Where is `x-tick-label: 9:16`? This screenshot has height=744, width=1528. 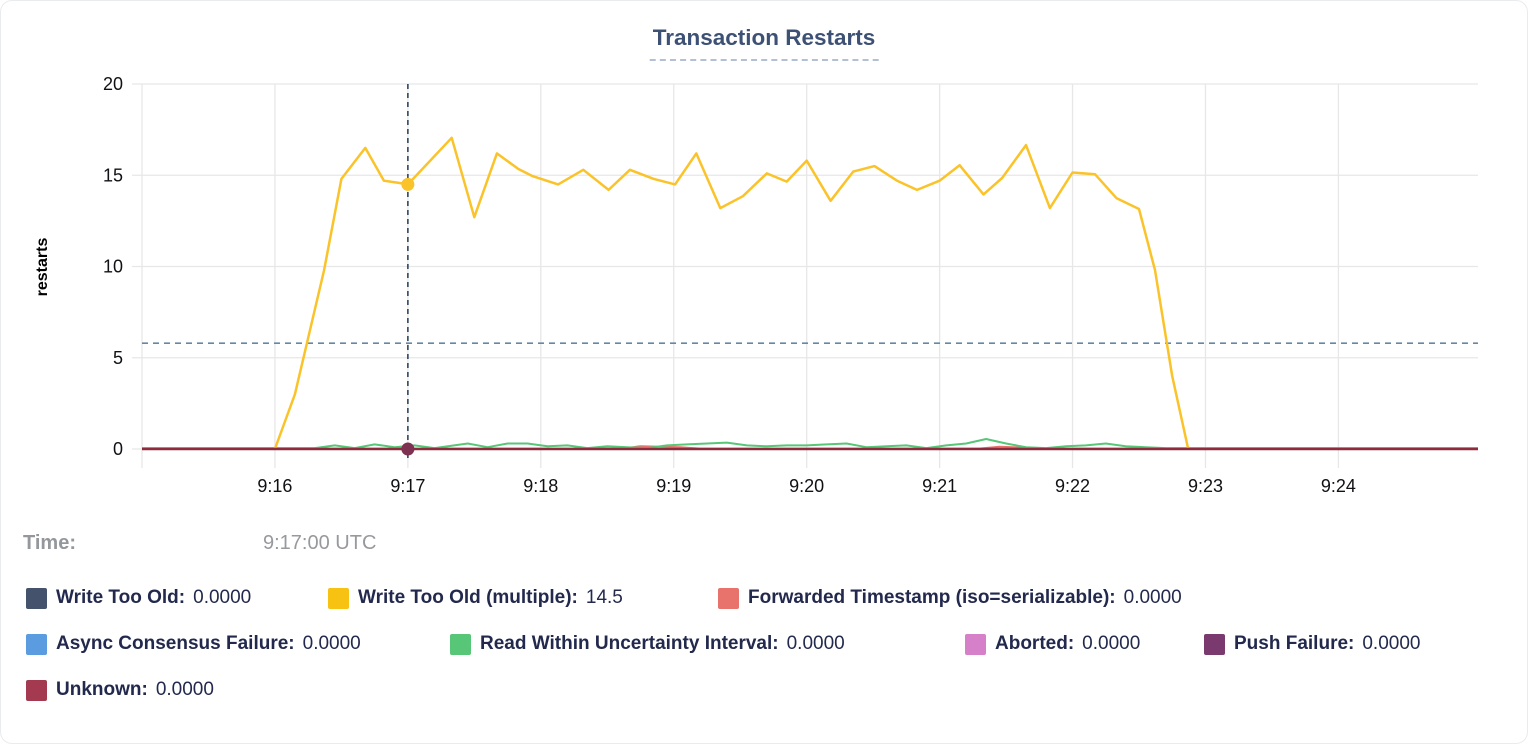
x-tick-label: 9:16 is located at coordinates (274, 486).